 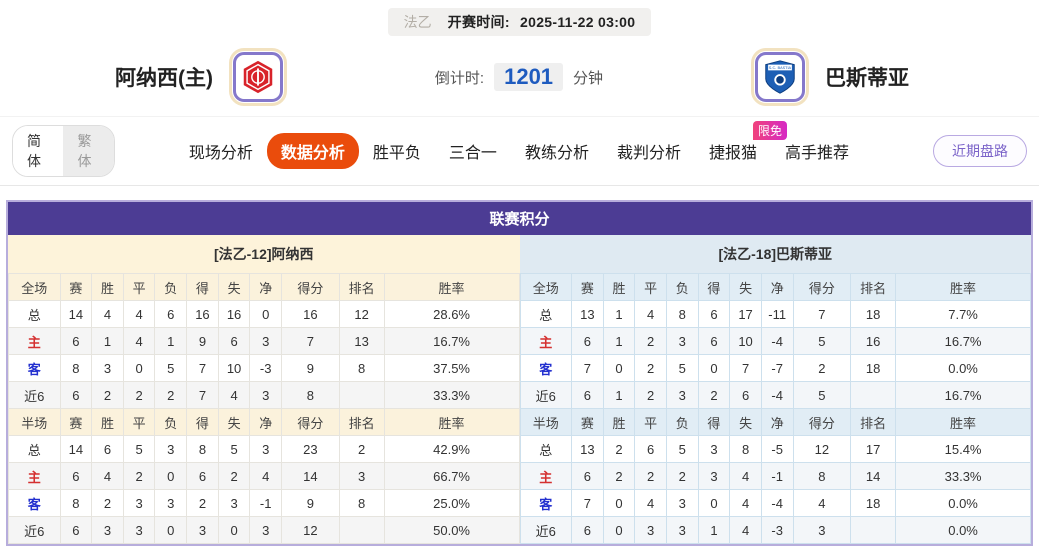 I want to click on tab-2: 数据分析, so click(x=312, y=151).